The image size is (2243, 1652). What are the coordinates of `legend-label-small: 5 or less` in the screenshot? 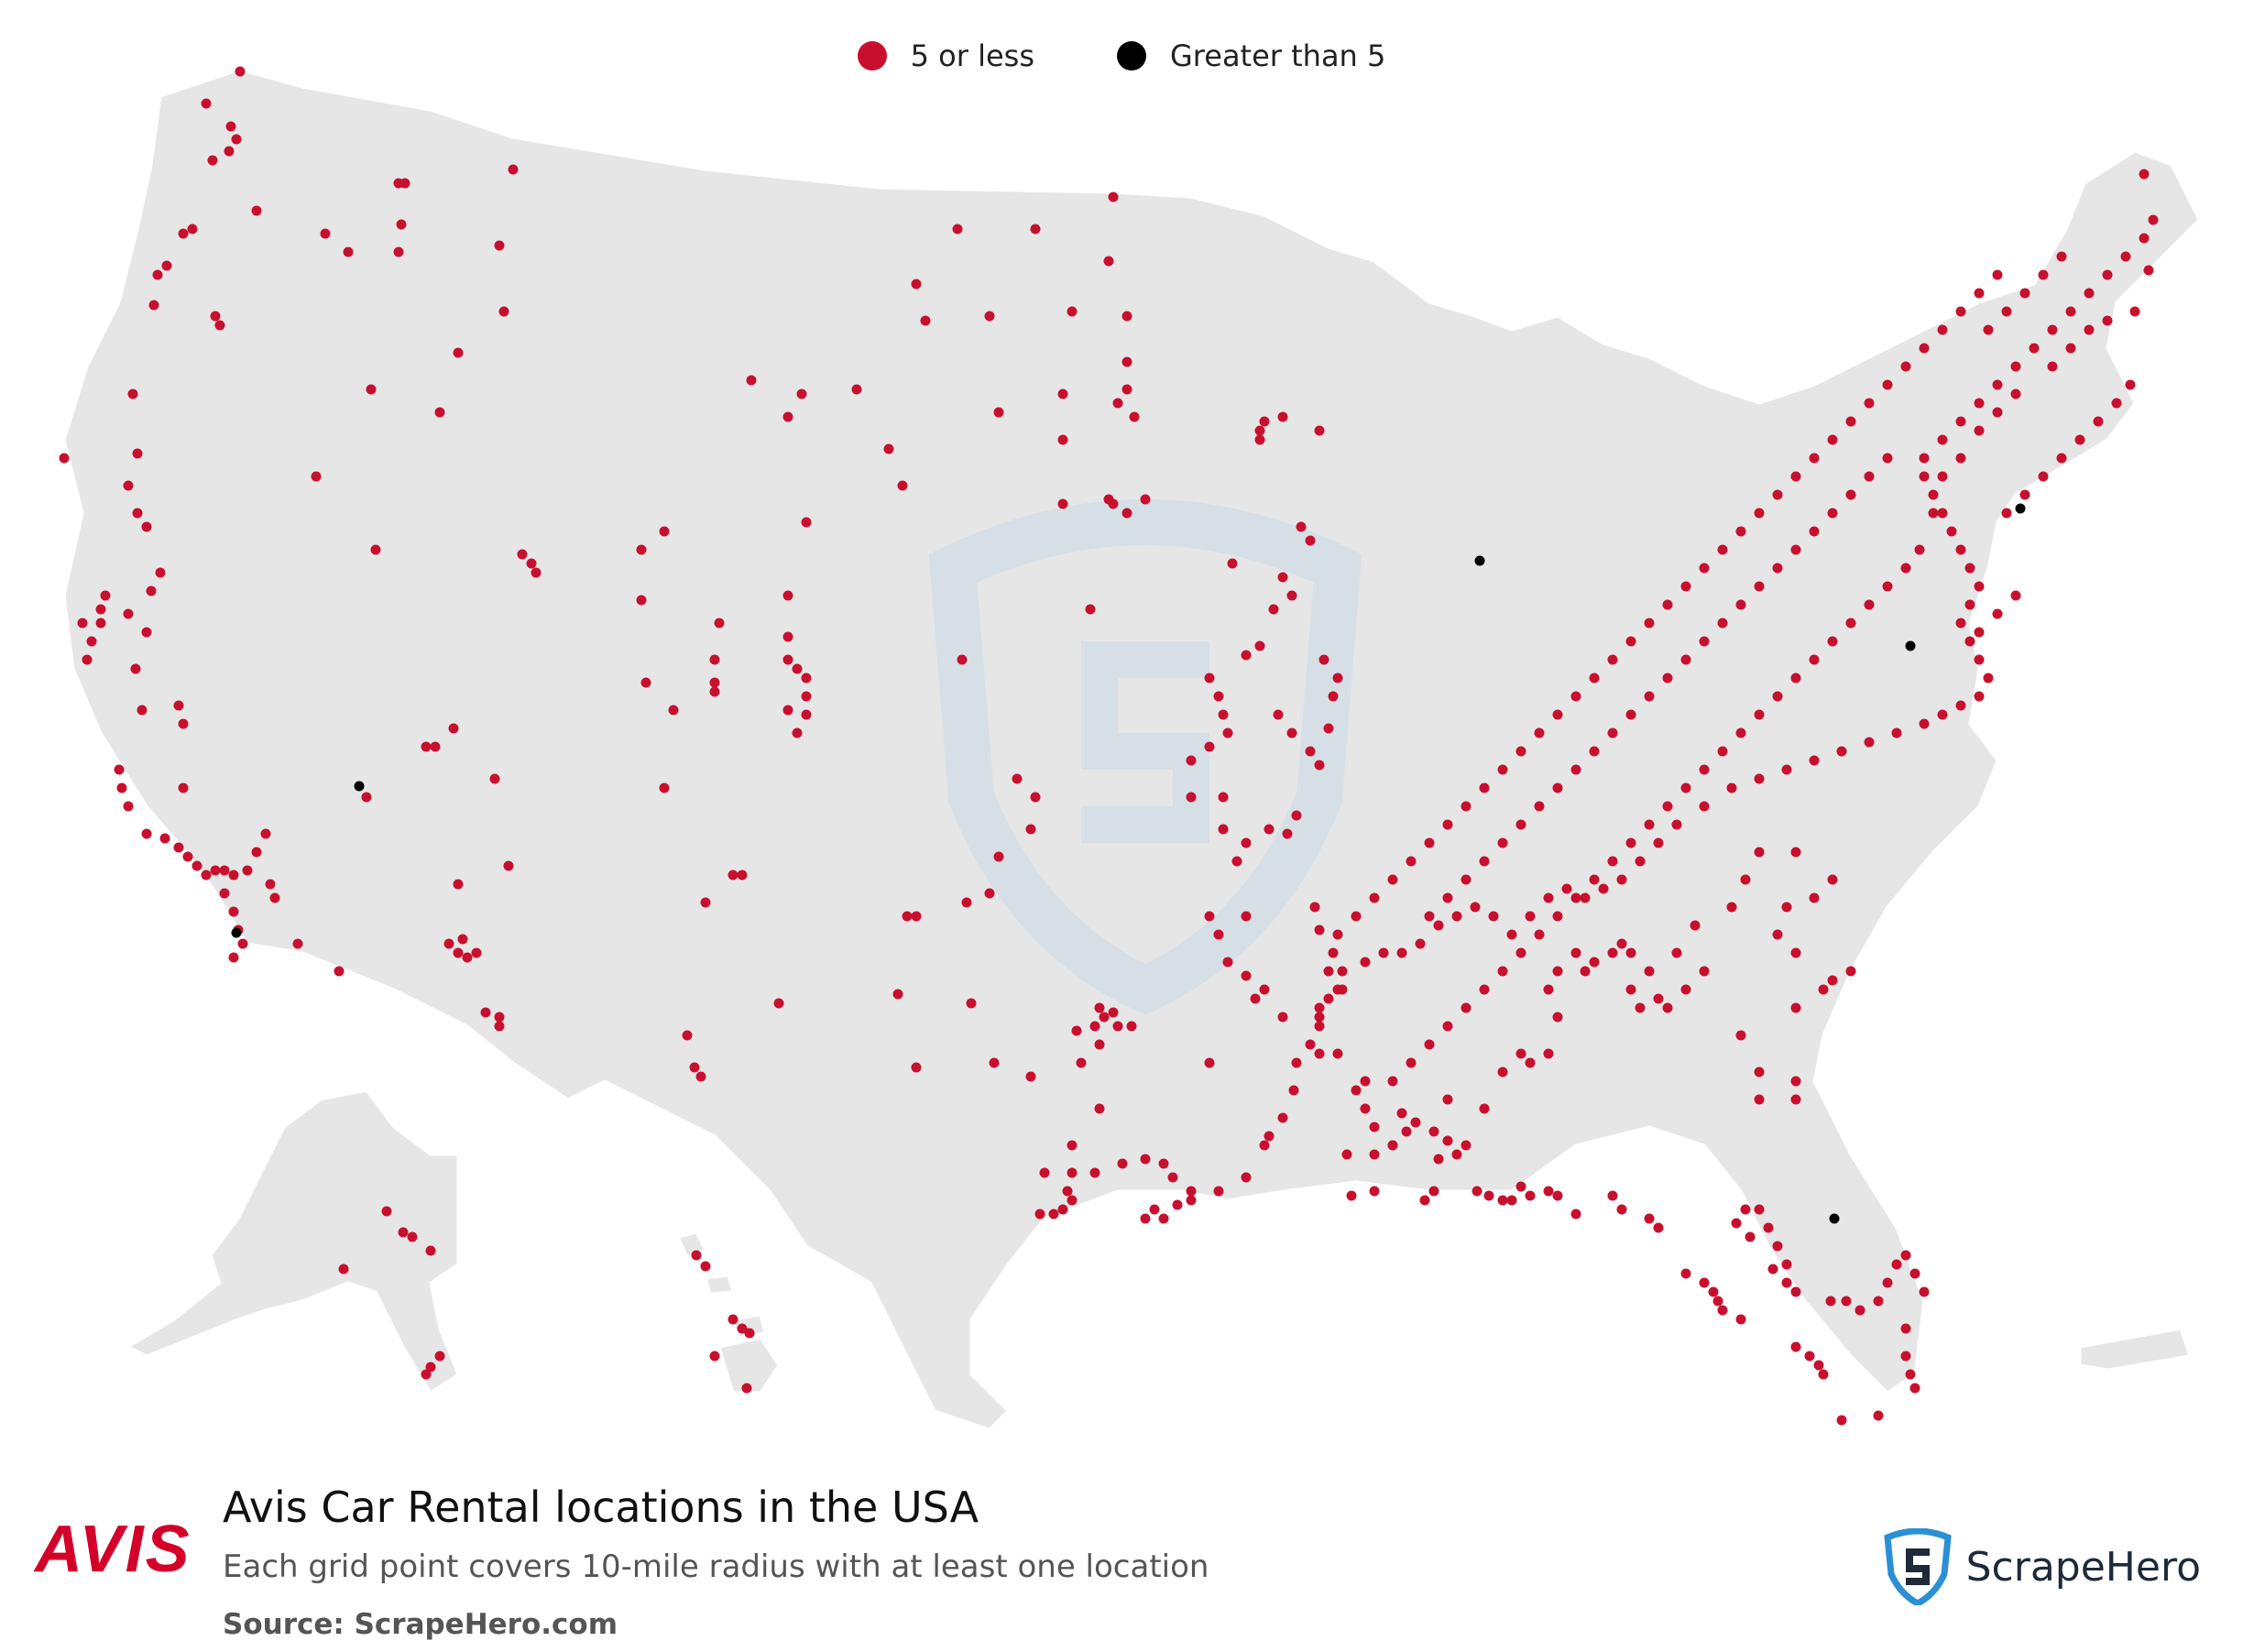 It's located at (972, 55).